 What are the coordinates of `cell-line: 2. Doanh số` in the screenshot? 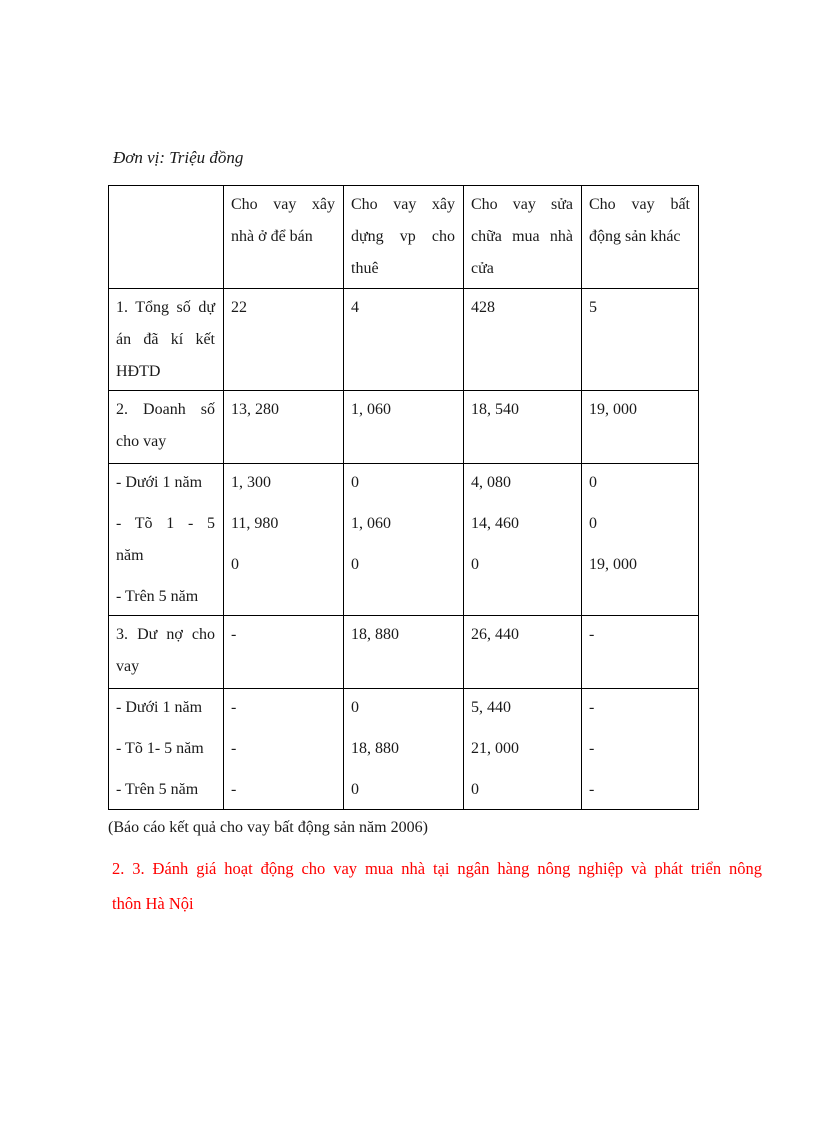 It's located at (165, 409).